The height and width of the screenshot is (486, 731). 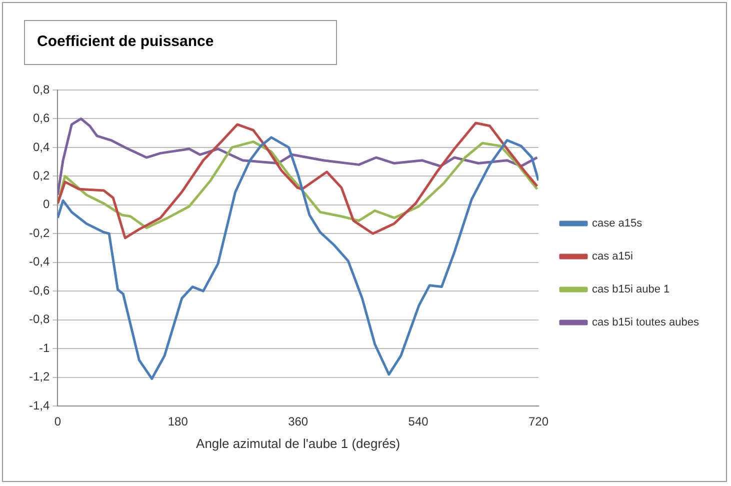 I want to click on y-tick-label: 0,4, so click(x=41, y=147).